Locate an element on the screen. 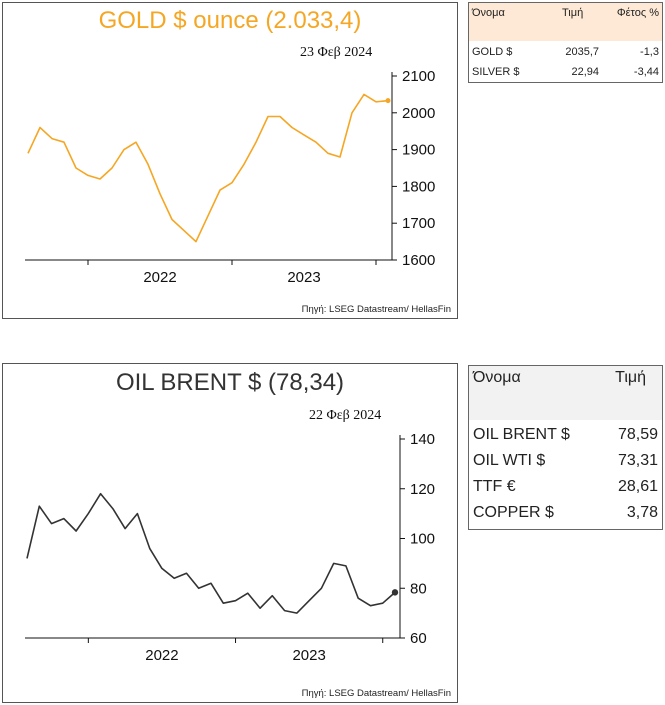 The height and width of the screenshot is (705, 665). table-row: OIL BRENT $ 78,59 is located at coordinates (565, 438).